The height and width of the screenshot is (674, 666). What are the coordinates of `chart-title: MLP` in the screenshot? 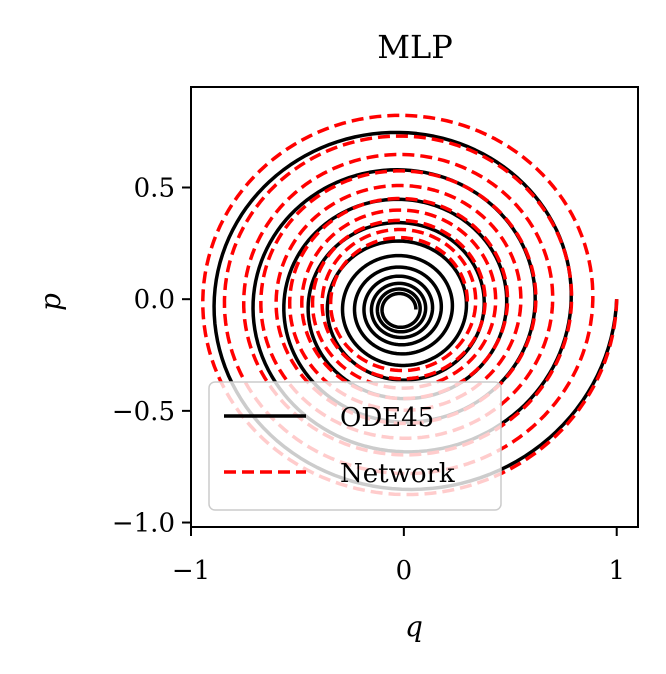 It's located at (415, 47).